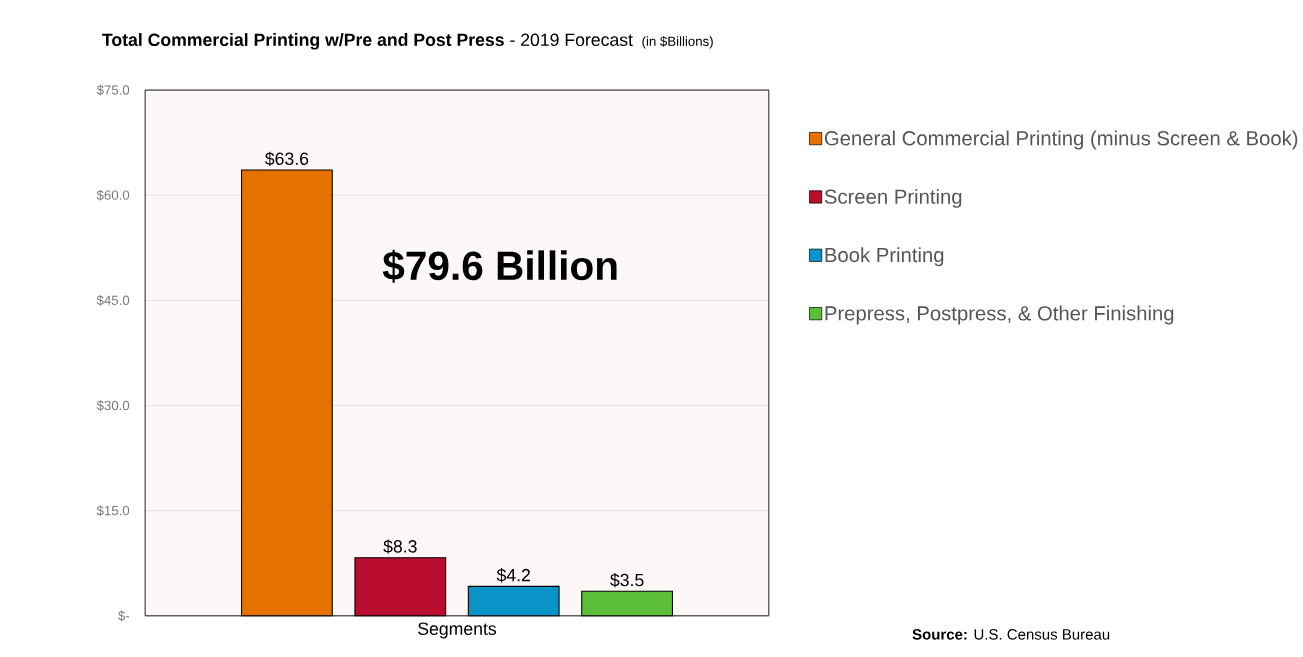 The image size is (1303, 657). I want to click on annotation: $79.6 Billion, so click(499, 266).